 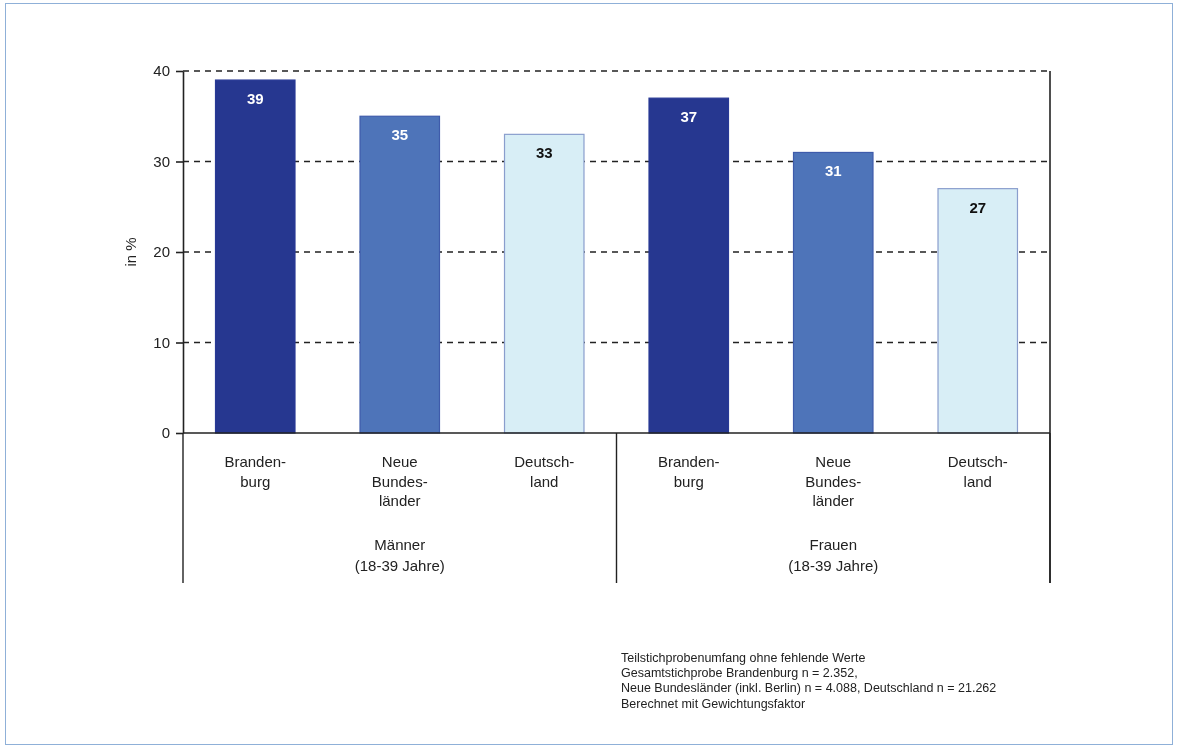 I want to click on y-tick-label: 10, so click(x=161, y=342).